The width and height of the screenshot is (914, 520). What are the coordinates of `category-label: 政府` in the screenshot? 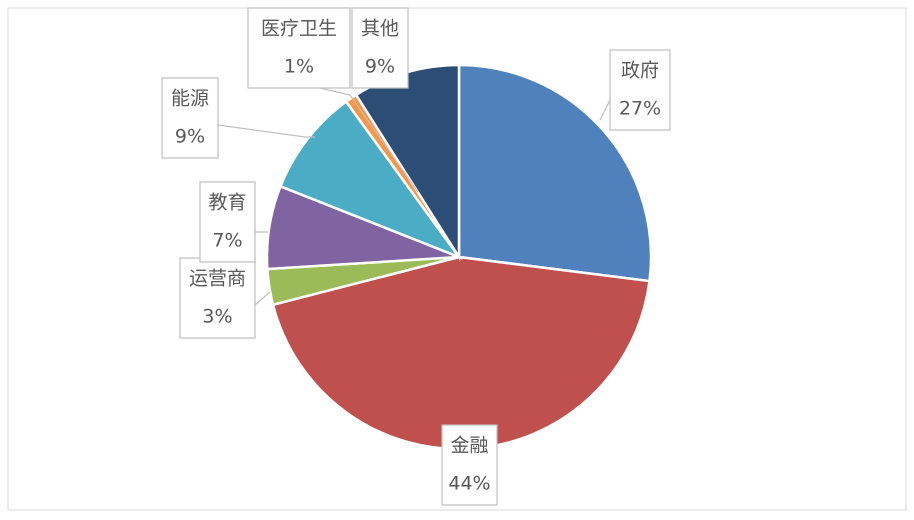 It's located at (640, 71).